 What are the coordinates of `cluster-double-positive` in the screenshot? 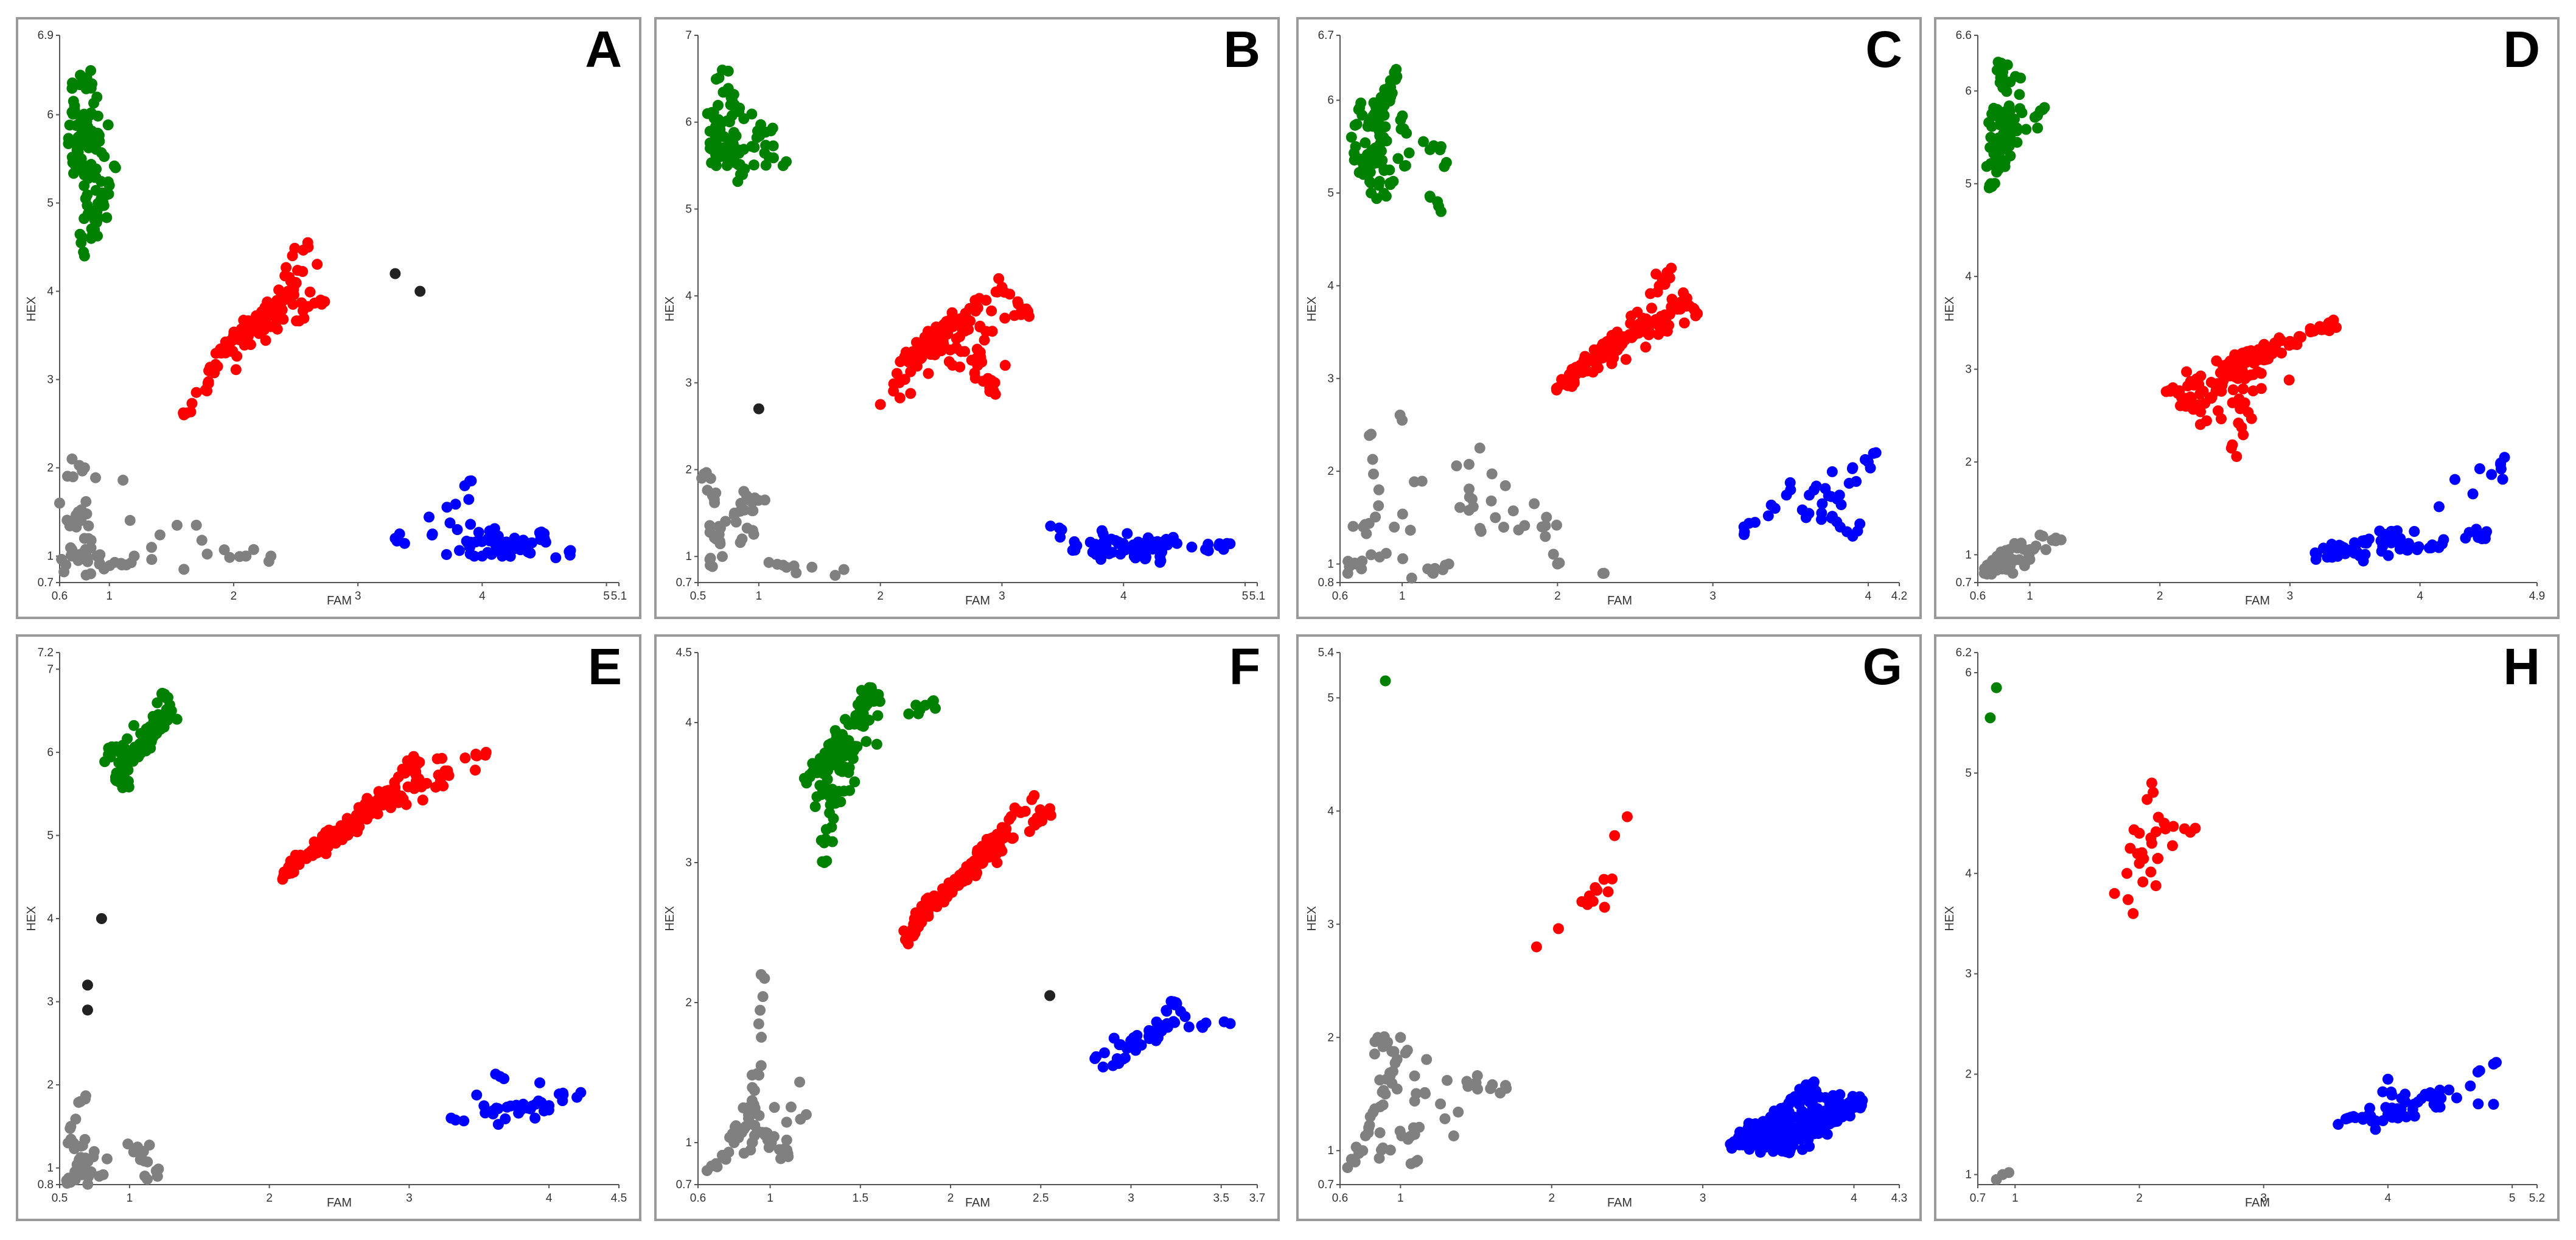 It's located at (1582, 882).